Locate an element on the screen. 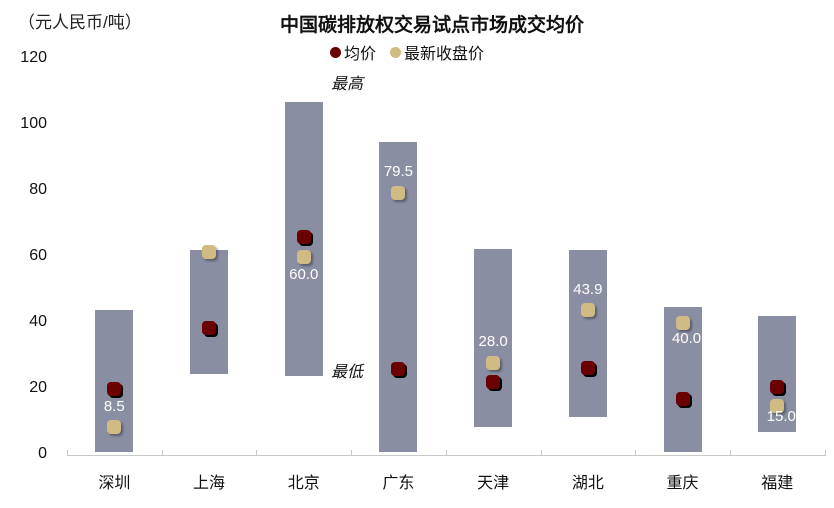  y-axis-unit: （元人民币/吨） is located at coordinates (80, 22).